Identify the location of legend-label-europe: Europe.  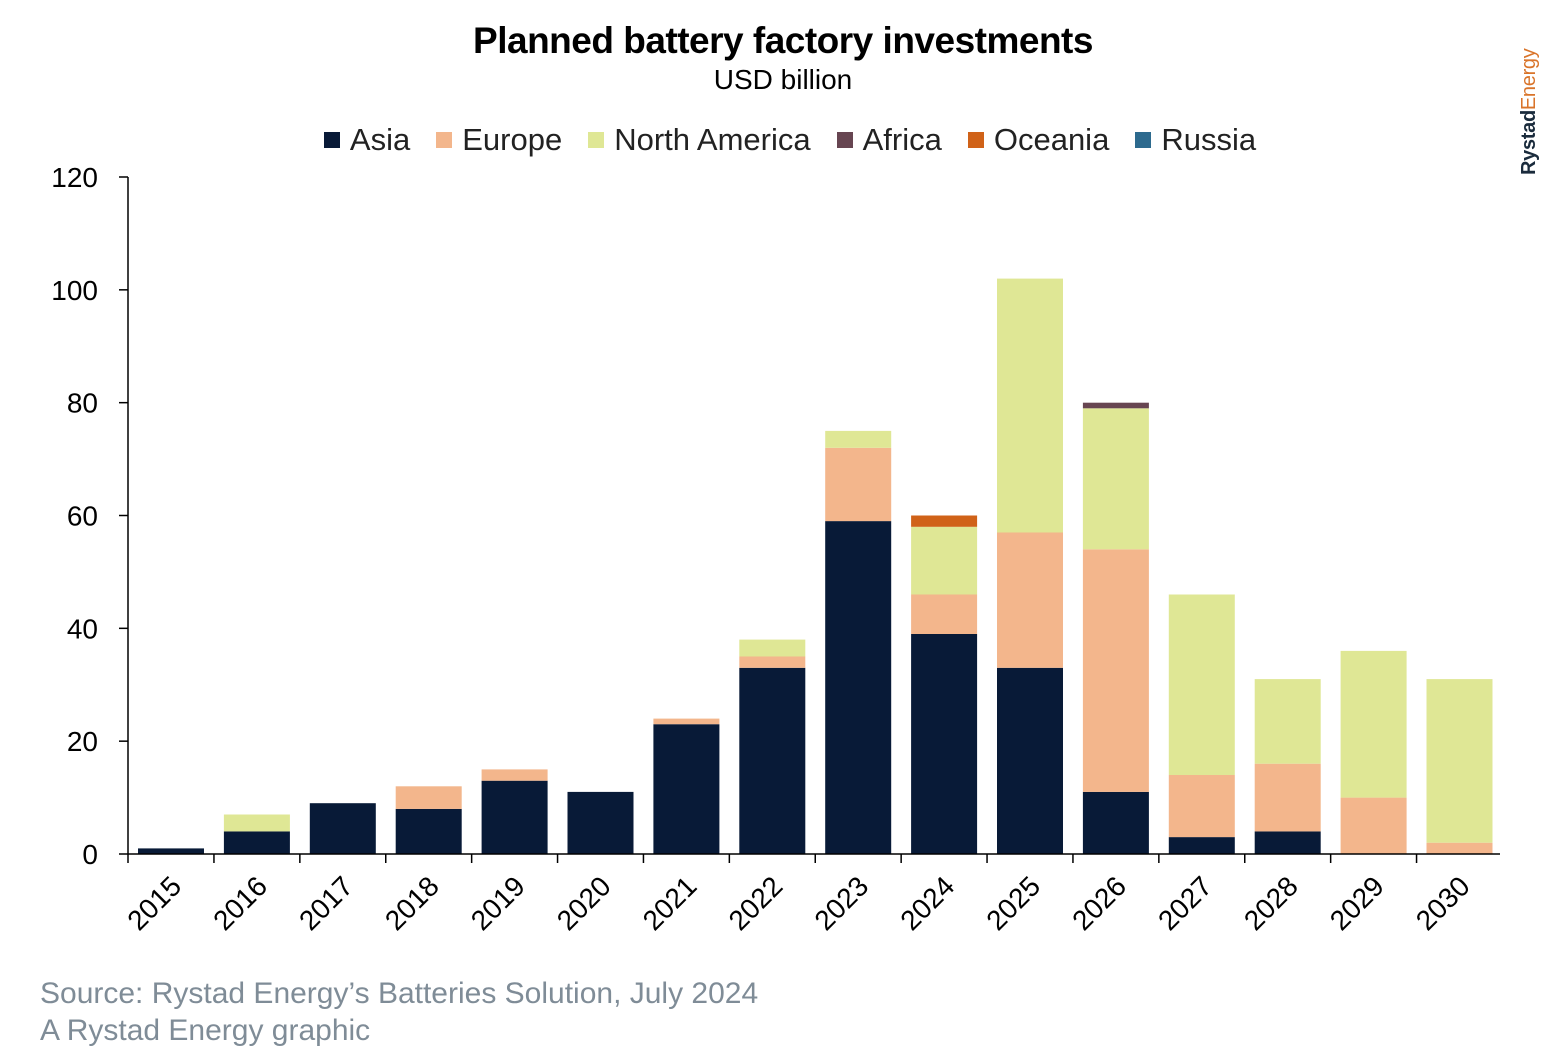
(512, 139).